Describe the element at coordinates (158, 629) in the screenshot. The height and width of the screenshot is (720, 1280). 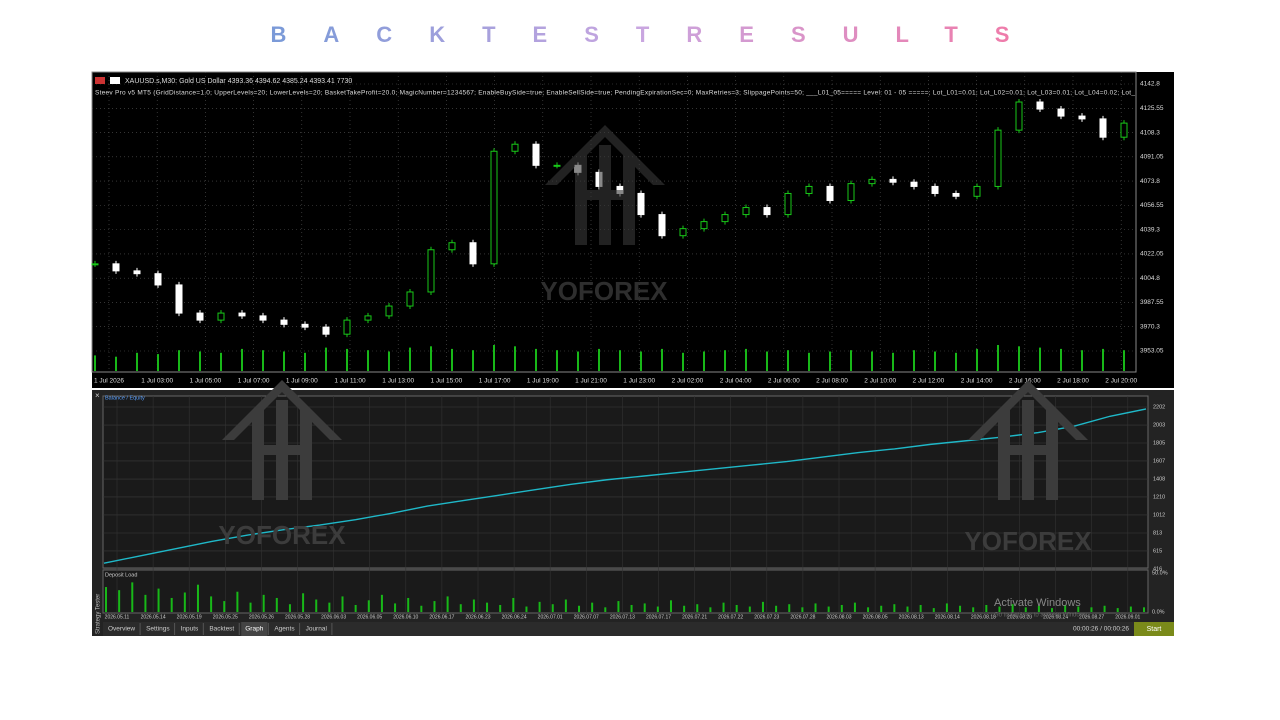
I see `tab: Settings` at that location.